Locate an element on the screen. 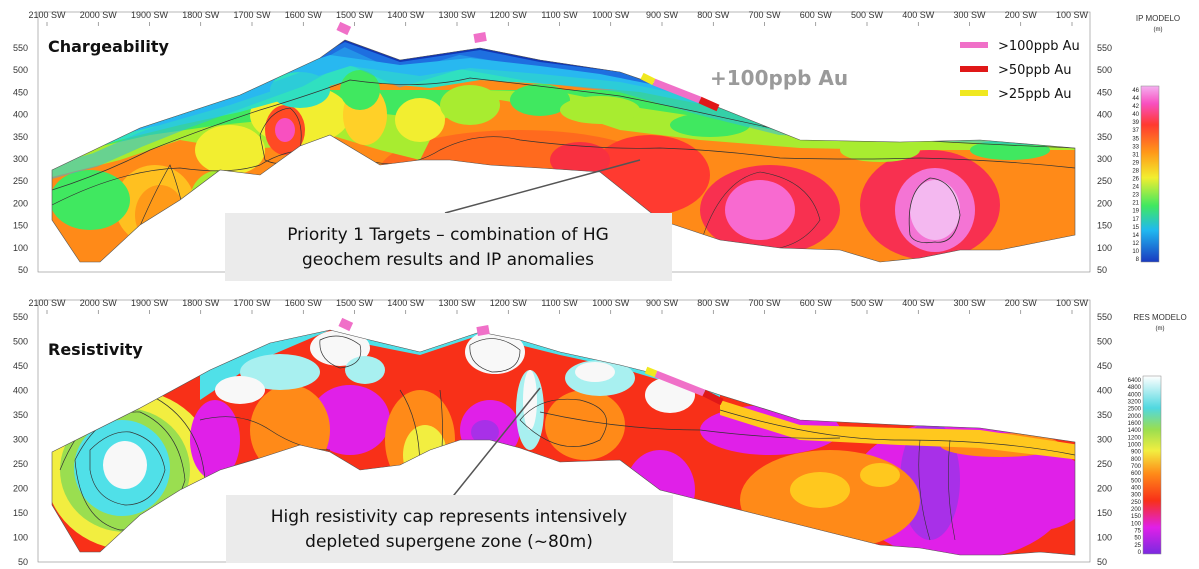  ip-legend: >100ppb Au >50ppb Au >25ppb Au is located at coordinates (1020, 70).